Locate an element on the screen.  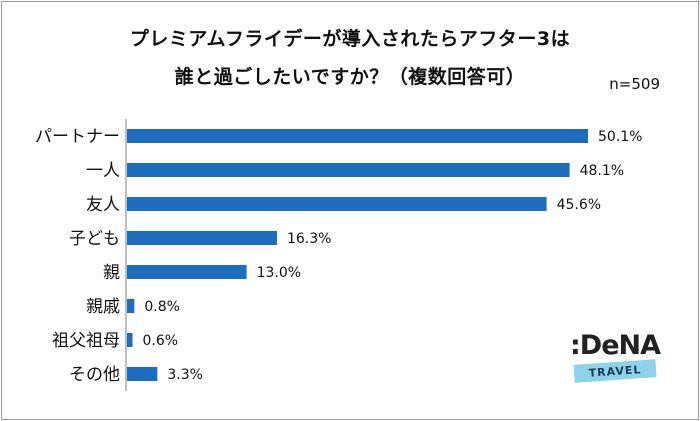
value-label: 16.3% is located at coordinates (309, 239).